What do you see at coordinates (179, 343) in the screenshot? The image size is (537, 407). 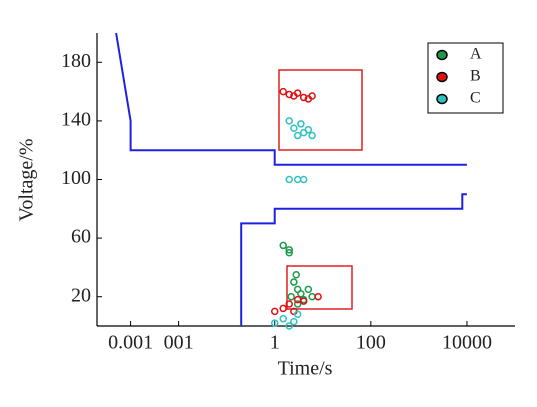 I see `x-tick-label: 001` at bounding box center [179, 343].